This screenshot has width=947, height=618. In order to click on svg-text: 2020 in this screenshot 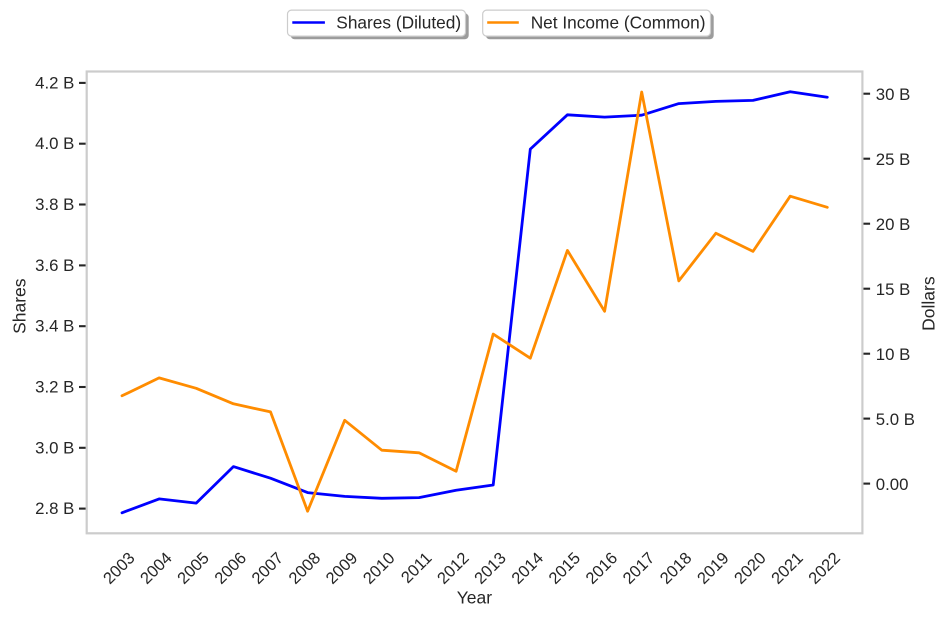, I will do `click(750, 568)`.